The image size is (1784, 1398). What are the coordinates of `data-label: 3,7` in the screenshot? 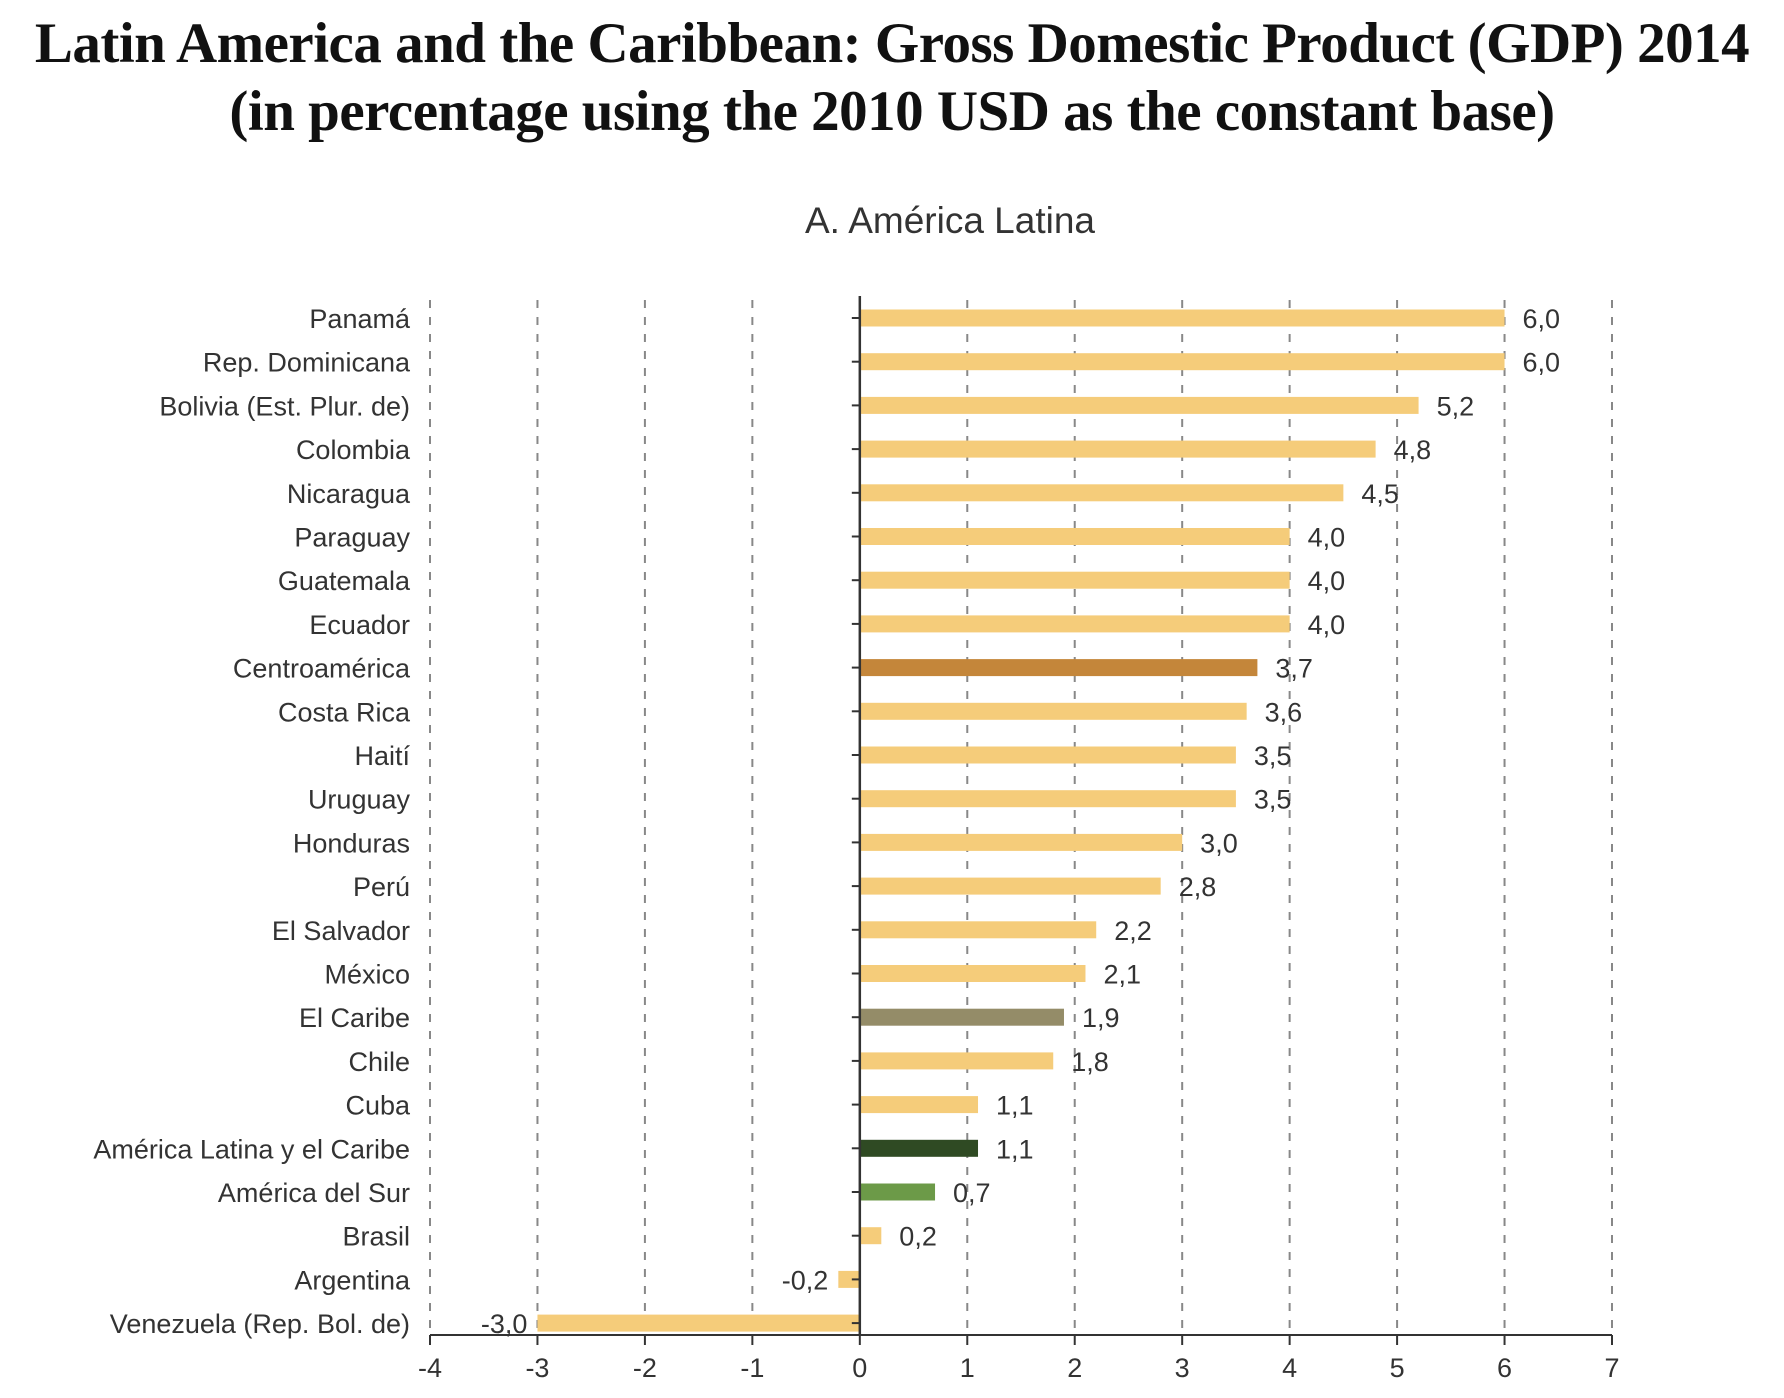 It's located at (1294, 669).